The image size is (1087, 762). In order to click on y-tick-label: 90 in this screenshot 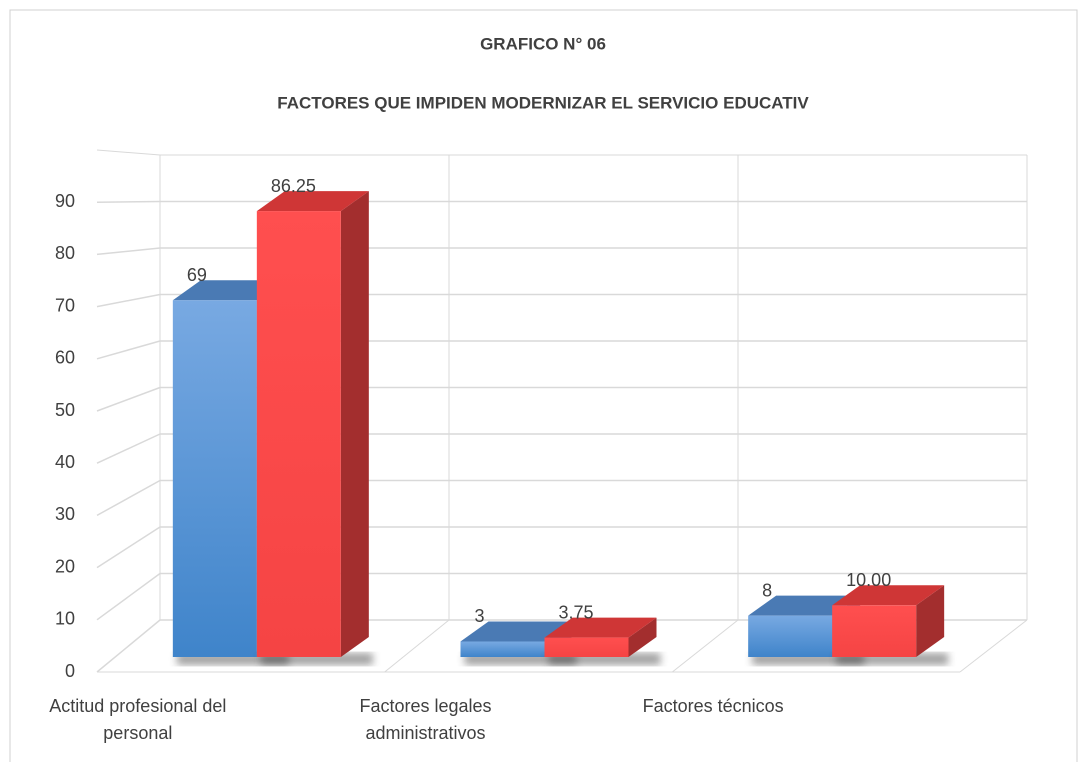, I will do `click(65, 201)`.